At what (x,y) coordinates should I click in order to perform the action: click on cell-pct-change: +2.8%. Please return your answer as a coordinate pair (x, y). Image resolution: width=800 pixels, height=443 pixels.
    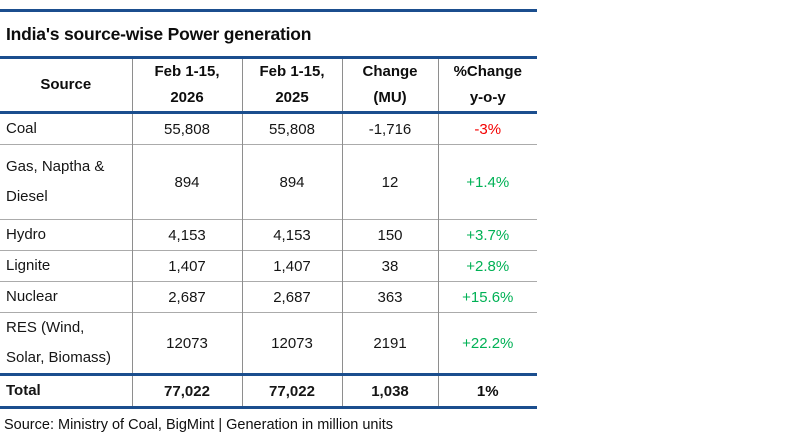
    Looking at the image, I should click on (487, 266).